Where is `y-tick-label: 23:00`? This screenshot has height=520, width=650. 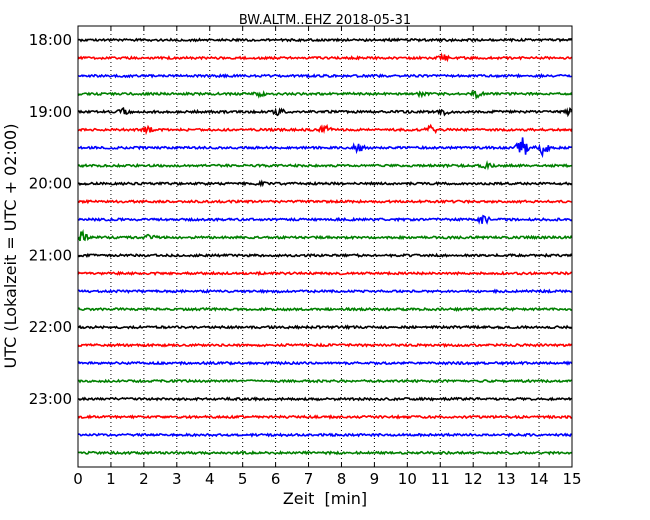 y-tick-label: 23:00 is located at coordinates (50, 399).